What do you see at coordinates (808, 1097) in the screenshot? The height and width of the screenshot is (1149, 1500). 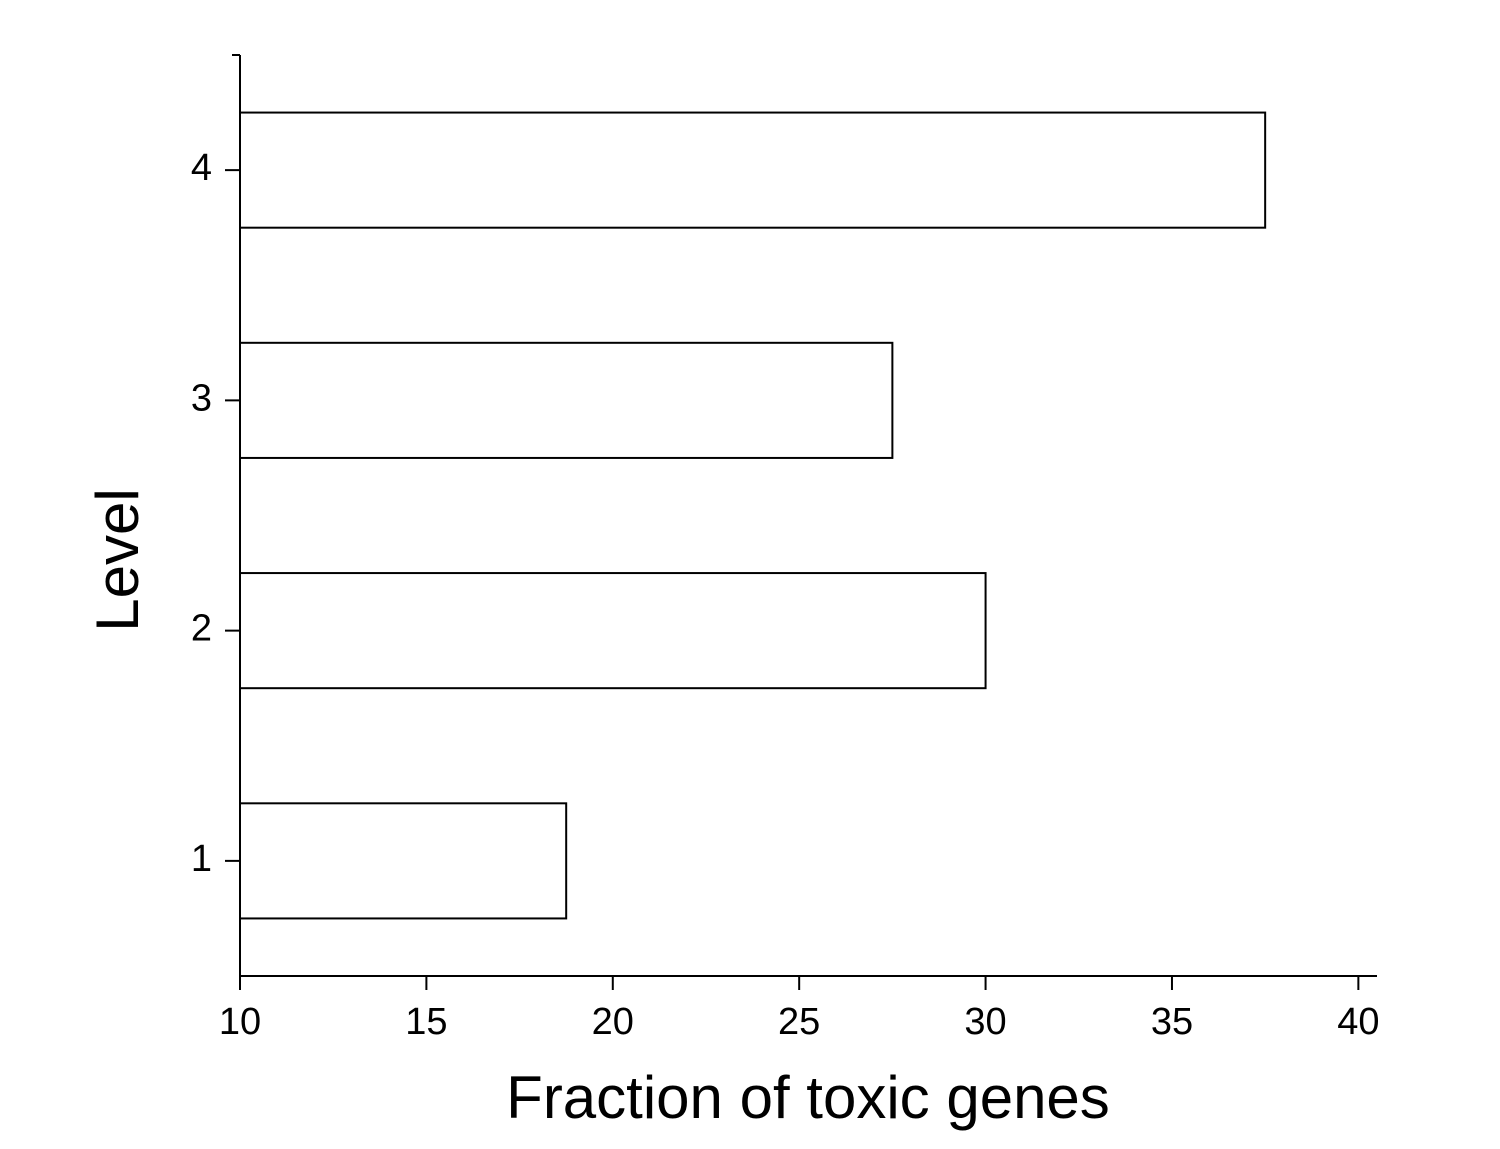 I see `x-axis-label: Fraction of toxic genes` at bounding box center [808, 1097].